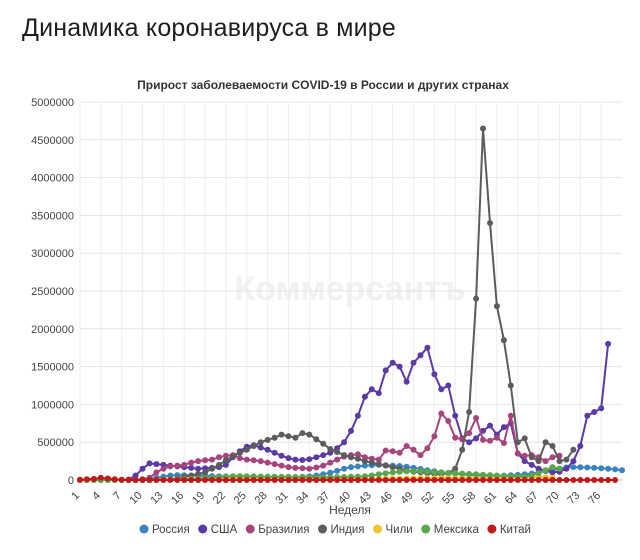 The height and width of the screenshot is (560, 640). What do you see at coordinates (515, 530) in the screenshot?
I see `legend-label: Китай` at bounding box center [515, 530].